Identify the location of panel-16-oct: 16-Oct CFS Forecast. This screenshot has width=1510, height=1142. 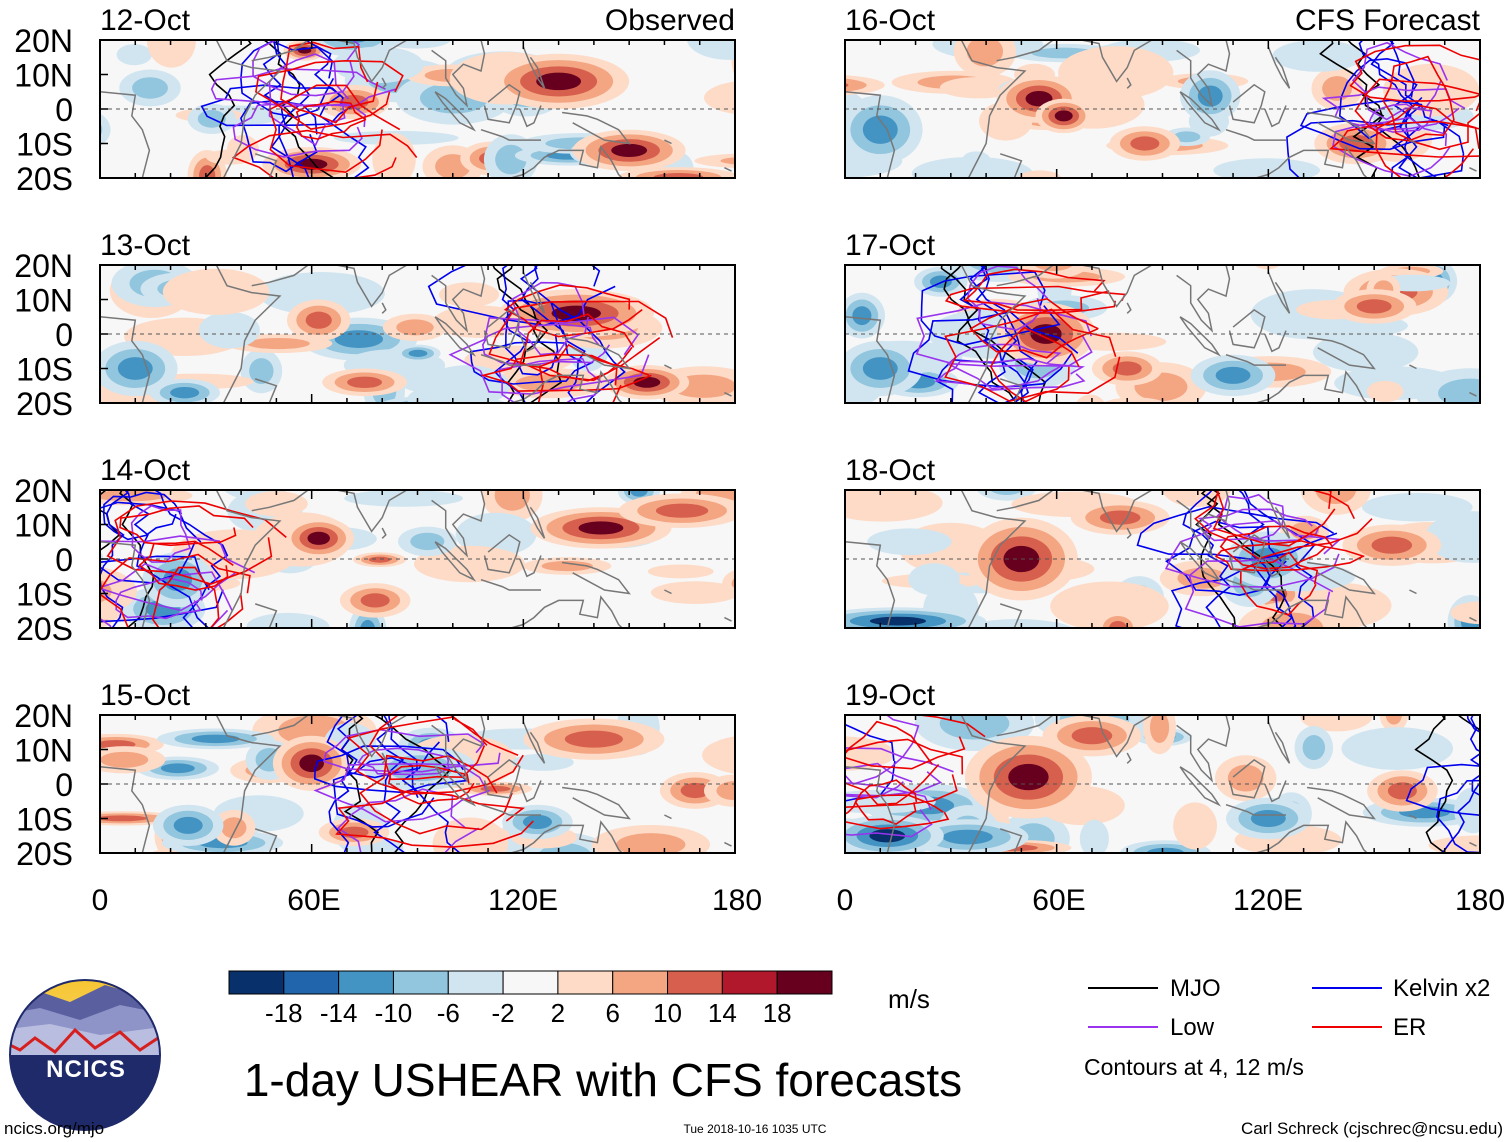
(1162, 91).